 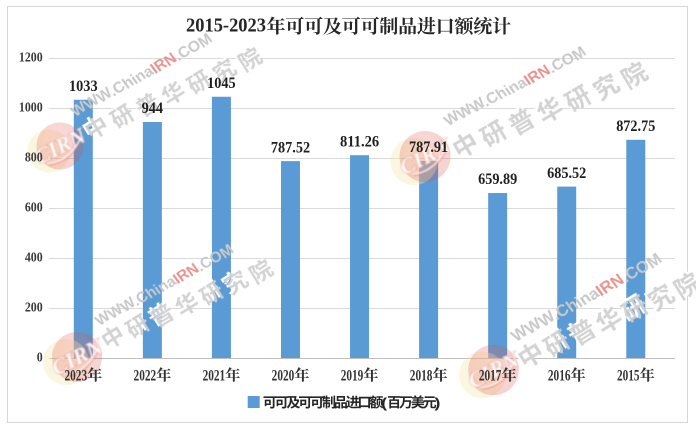 What do you see at coordinates (34, 157) in the screenshot?
I see `svg-text: 800` at bounding box center [34, 157].